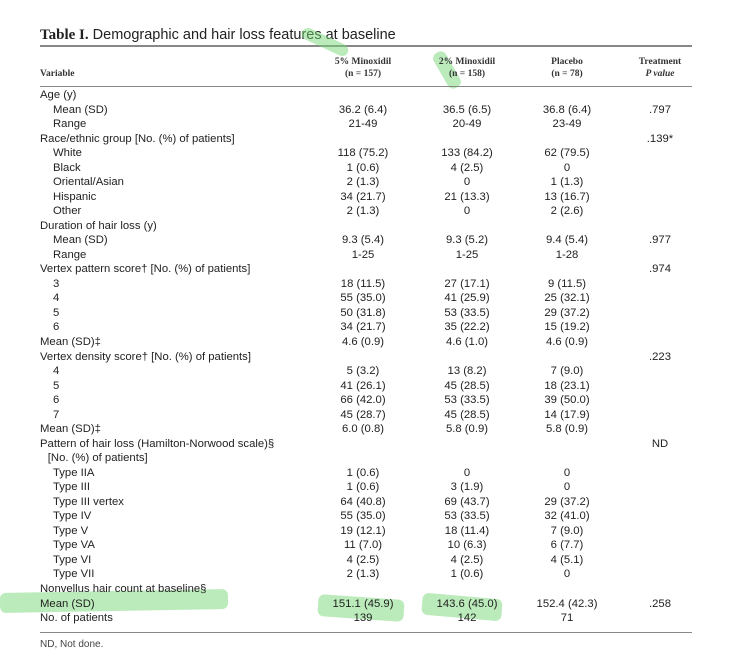  What do you see at coordinates (375, 226) in the screenshot?
I see `table-row: Duration of hair loss (y)` at bounding box center [375, 226].